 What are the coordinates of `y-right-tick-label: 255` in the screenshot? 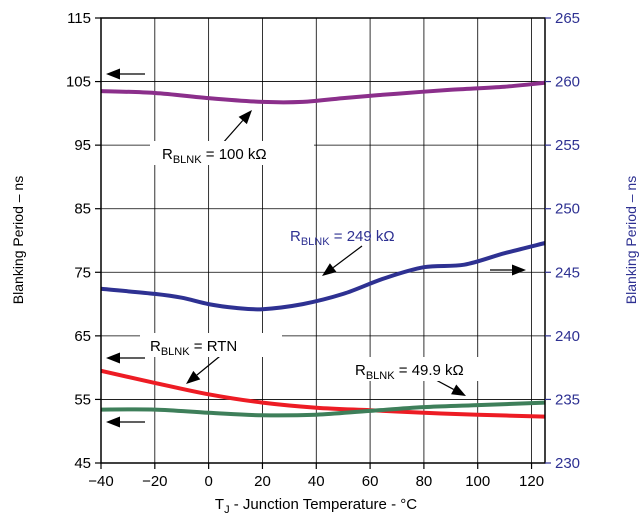 It's located at (567, 145).